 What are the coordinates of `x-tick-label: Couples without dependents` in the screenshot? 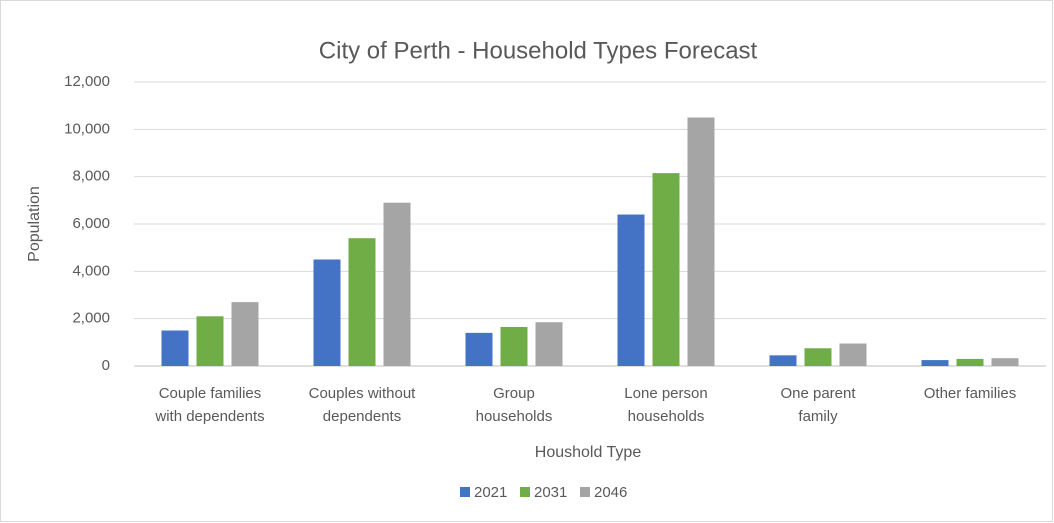 It's located at (363, 405).